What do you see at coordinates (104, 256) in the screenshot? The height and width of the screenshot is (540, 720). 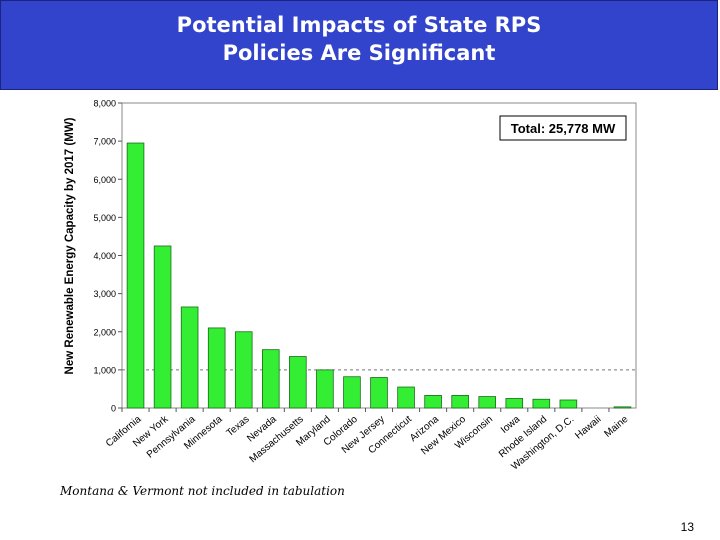 I see `y-tick-label: 4,000` at bounding box center [104, 256].